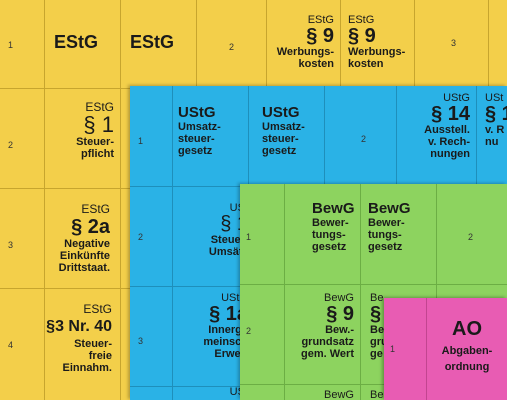 The image size is (507, 400). I want to click on paragraph-title: Umsätz, so click(228, 252).